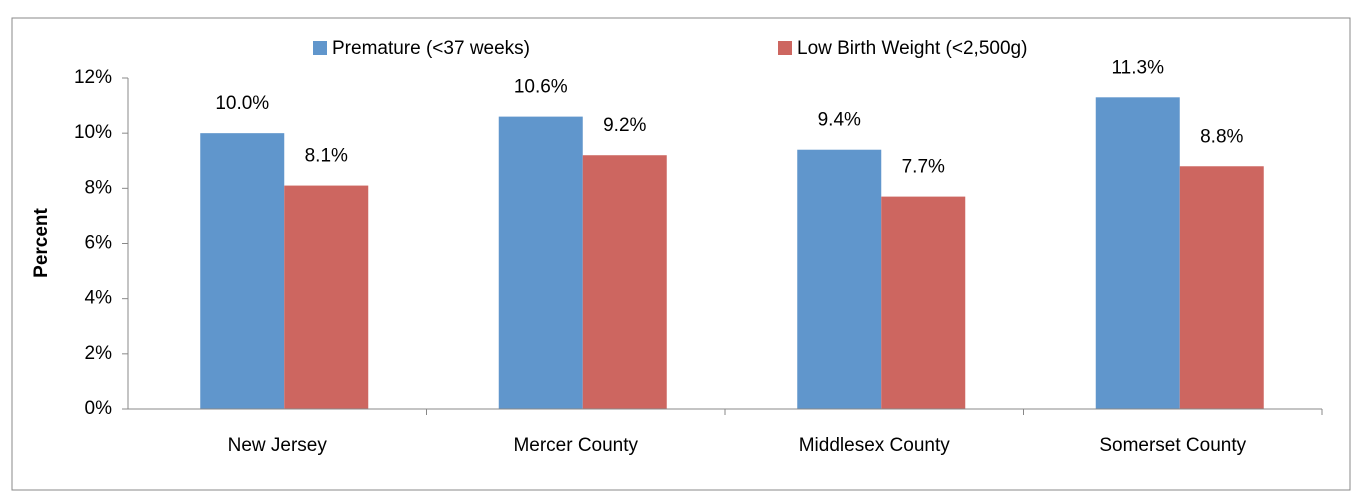 This screenshot has width=1362, height=501. What do you see at coordinates (1138, 67) in the screenshot?
I see `value-label: 11.3%` at bounding box center [1138, 67].